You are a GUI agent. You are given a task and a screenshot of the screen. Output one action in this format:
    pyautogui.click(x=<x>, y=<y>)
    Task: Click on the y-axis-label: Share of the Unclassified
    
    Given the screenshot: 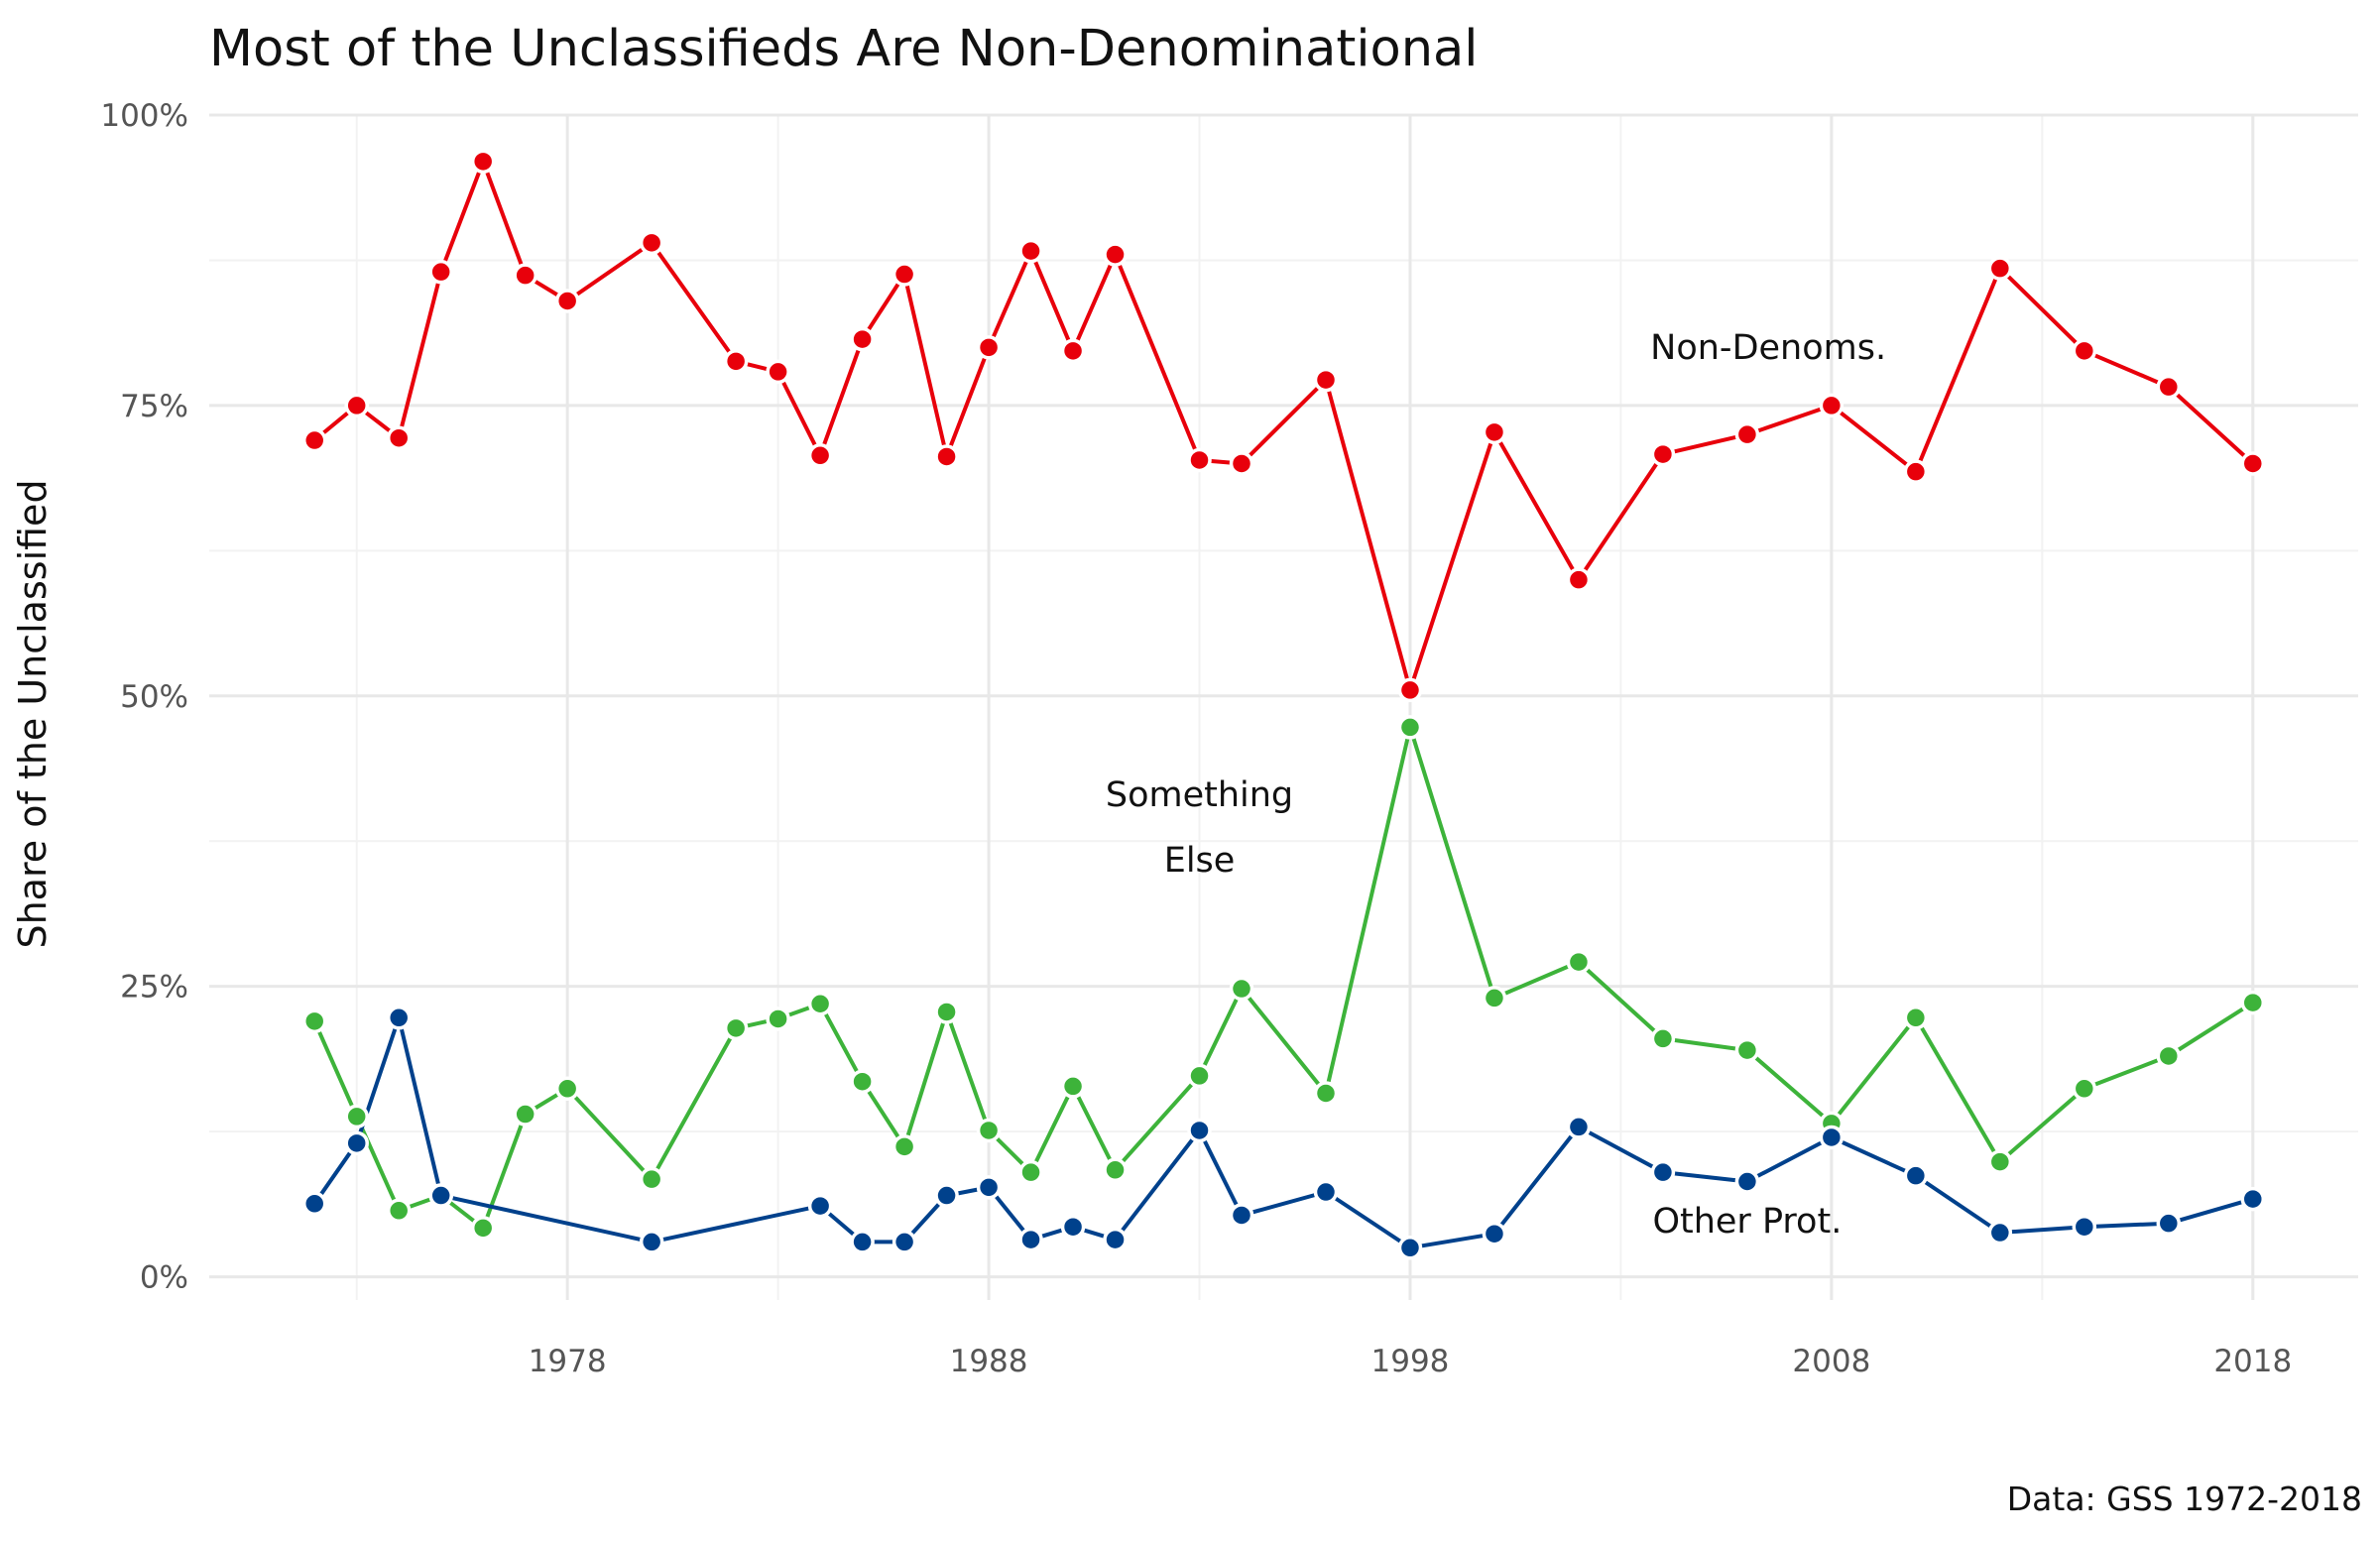 What is the action you would take?
    pyautogui.click(x=33, y=713)
    